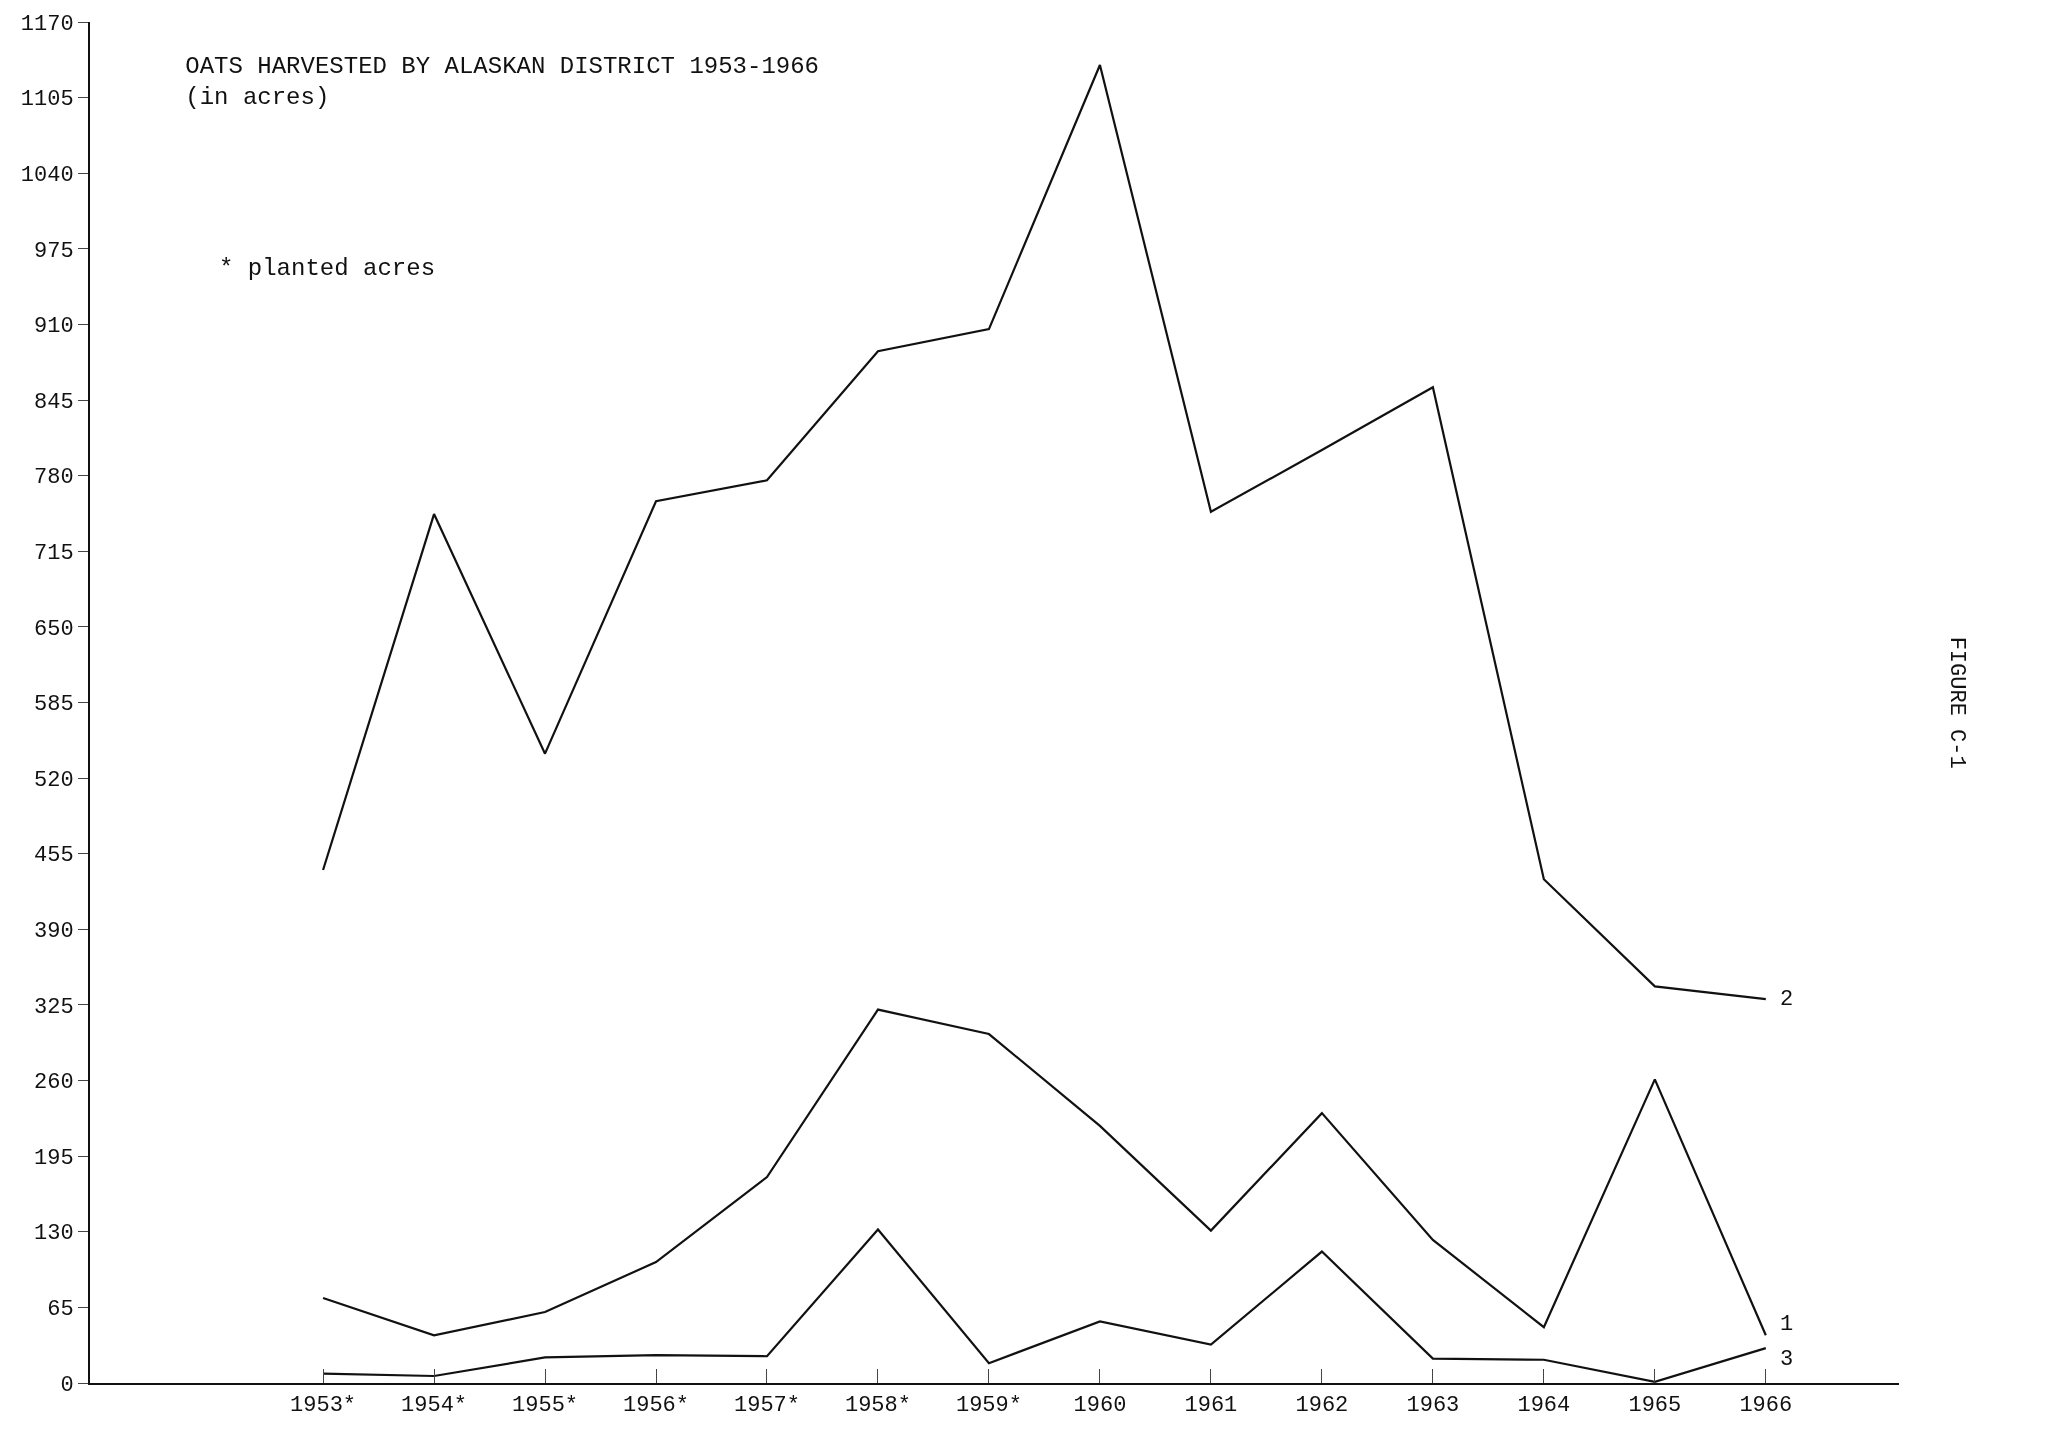  I want to click on y-tick-label: 1040, so click(47, 175).